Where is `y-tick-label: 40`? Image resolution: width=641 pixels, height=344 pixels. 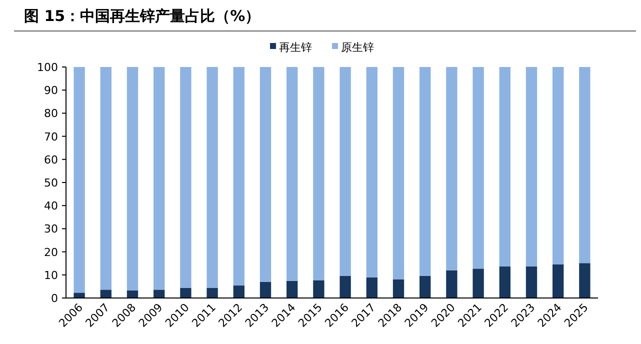 y-tick-label: 40 is located at coordinates (51, 206).